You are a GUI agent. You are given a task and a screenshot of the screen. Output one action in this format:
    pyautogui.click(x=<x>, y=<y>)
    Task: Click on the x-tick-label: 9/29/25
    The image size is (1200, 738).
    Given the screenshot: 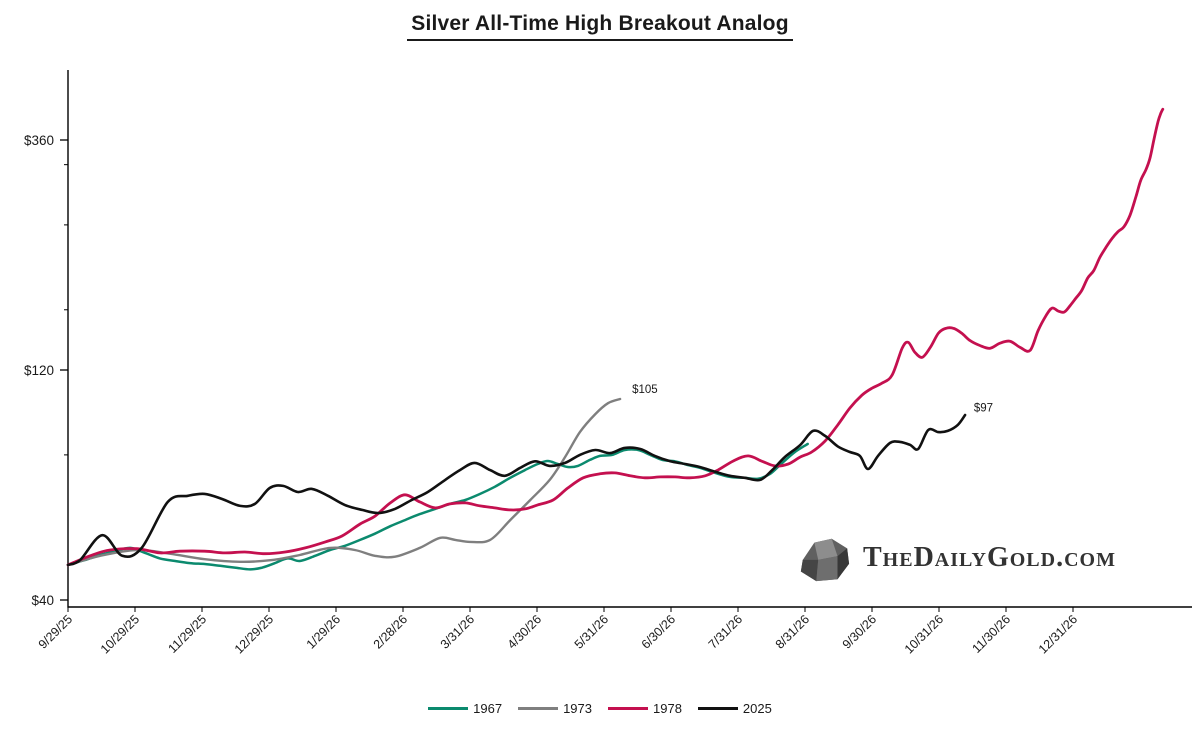 What is the action you would take?
    pyautogui.click(x=55, y=631)
    